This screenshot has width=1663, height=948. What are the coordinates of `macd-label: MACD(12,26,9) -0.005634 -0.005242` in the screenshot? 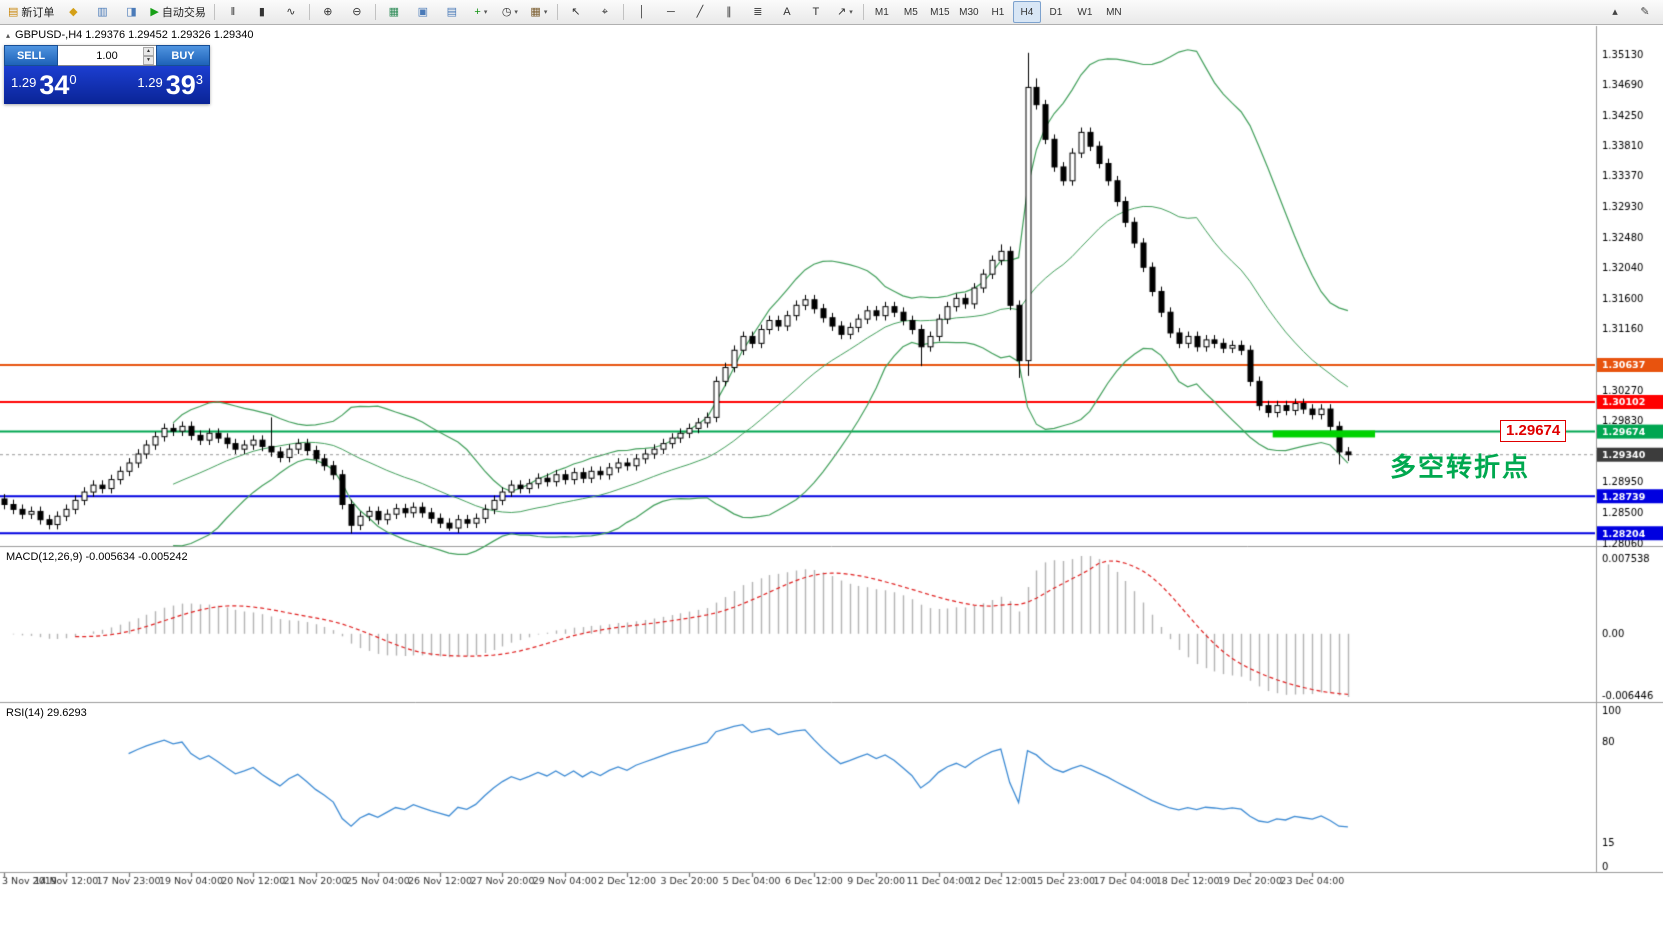 It's located at (97, 557).